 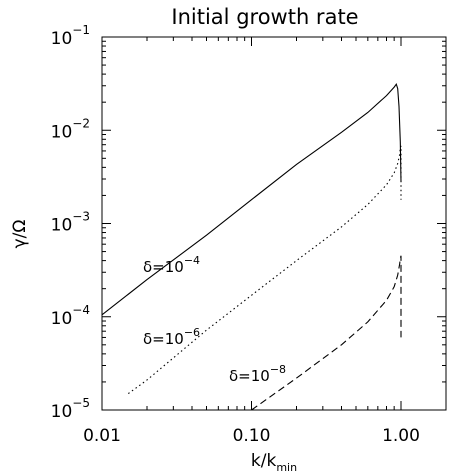 I want to click on x-tick-label: 0.10, so click(x=252, y=436).